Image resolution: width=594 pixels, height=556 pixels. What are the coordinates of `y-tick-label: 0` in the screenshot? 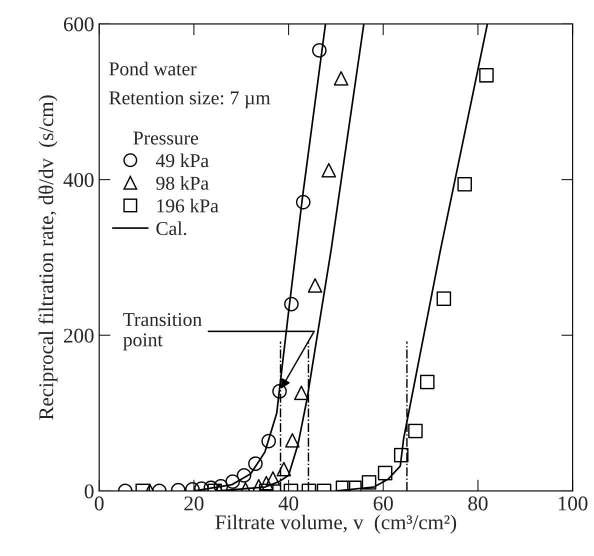 It's located at (89, 491).